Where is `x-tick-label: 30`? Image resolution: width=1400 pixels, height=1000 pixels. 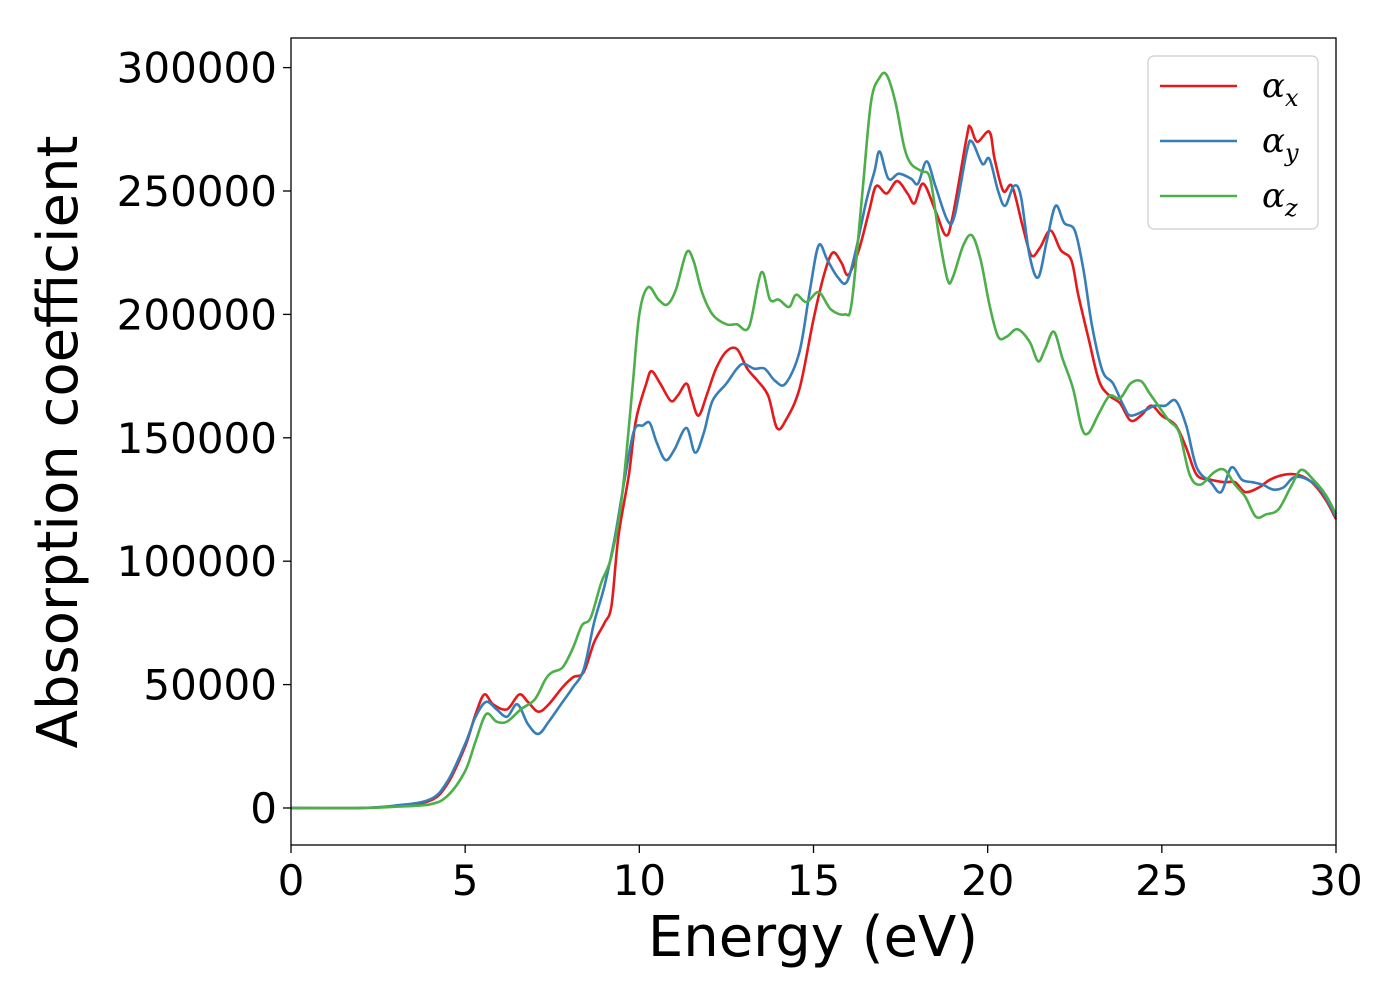
x-tick-label: 30 is located at coordinates (1335, 880).